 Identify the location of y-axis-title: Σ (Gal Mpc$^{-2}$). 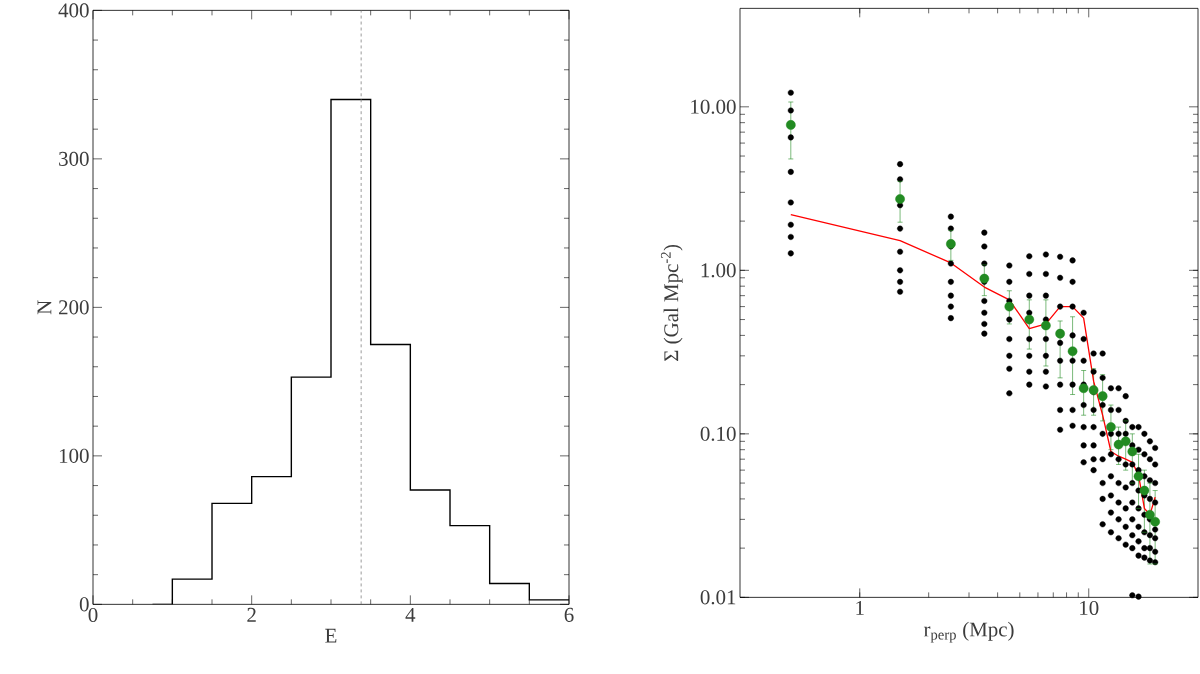
(671, 302).